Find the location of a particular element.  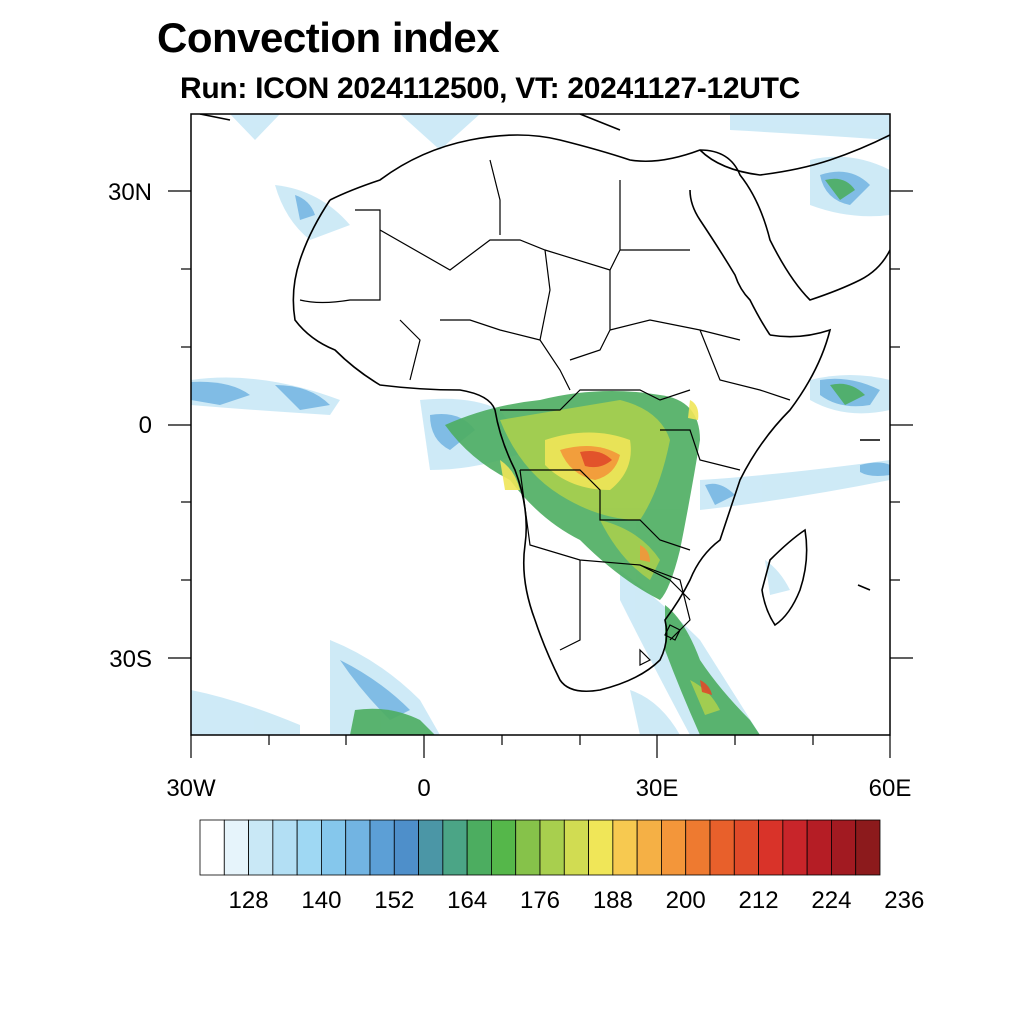

colorbar-tick-label: 200 is located at coordinates (685, 900).